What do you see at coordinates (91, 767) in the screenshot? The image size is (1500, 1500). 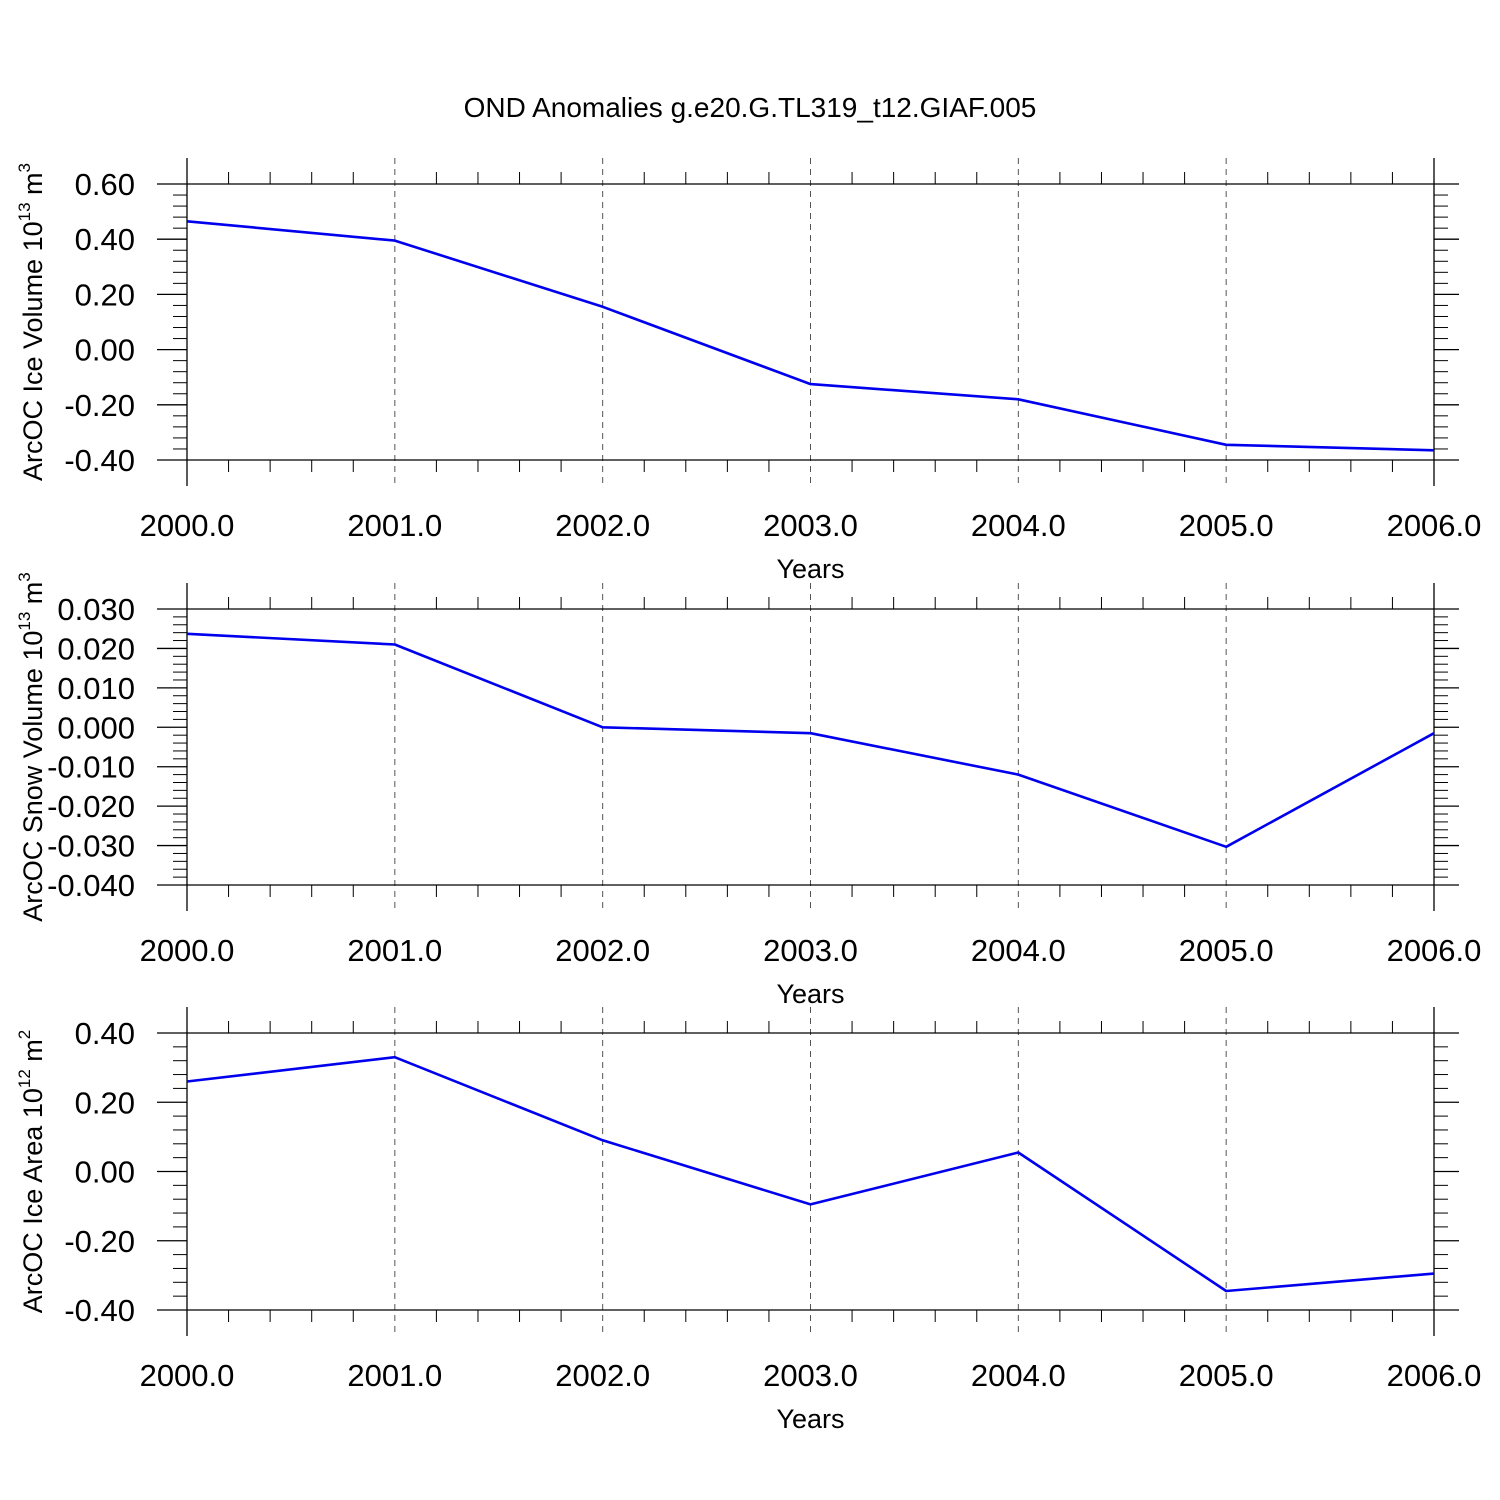 I see `y-tick-label: -0.010` at bounding box center [91, 767].